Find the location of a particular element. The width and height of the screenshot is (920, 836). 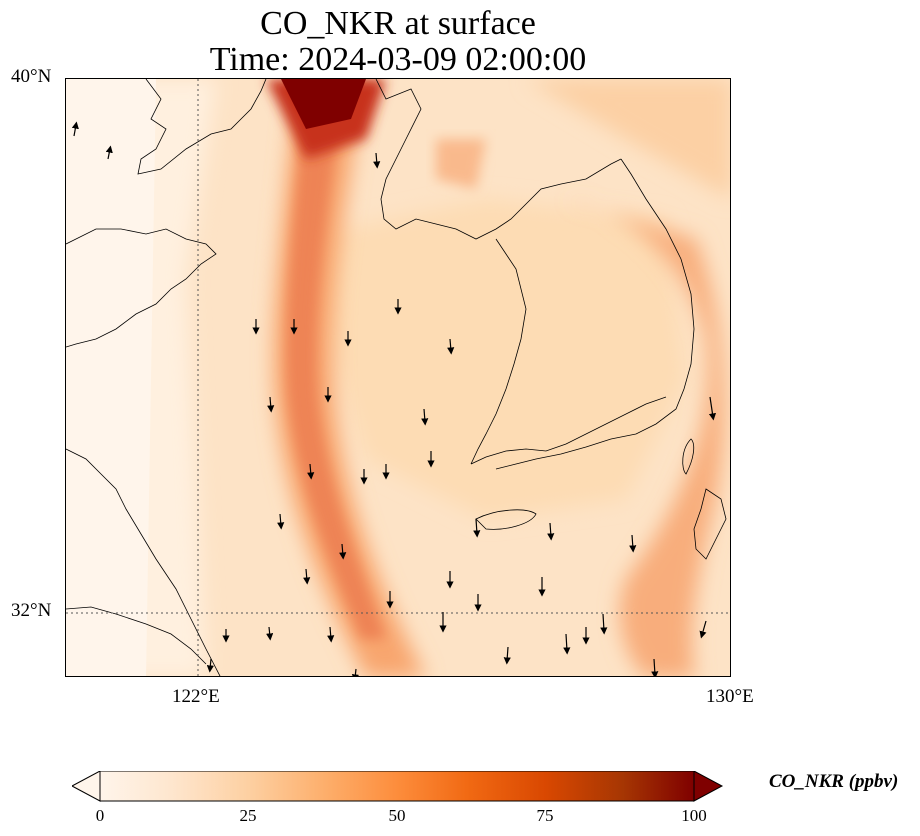

colorbar-tick-100: 100 is located at coordinates (694, 815).